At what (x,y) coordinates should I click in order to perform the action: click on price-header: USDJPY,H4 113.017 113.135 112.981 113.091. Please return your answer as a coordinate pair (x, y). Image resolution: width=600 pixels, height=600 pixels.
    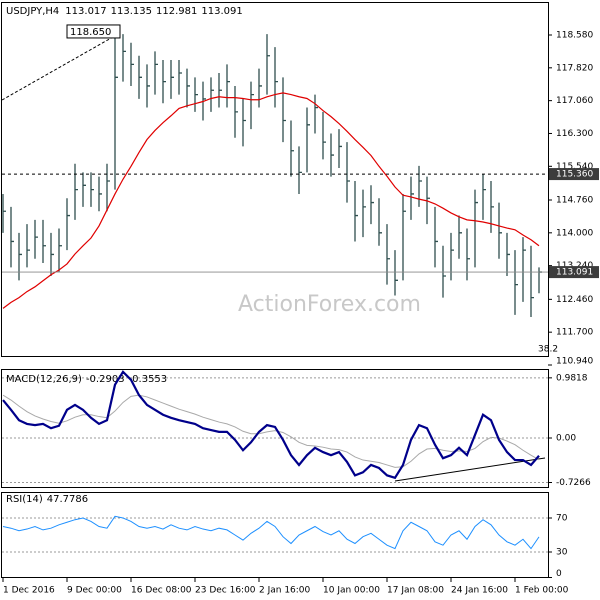
    Looking at the image, I should click on (124, 11).